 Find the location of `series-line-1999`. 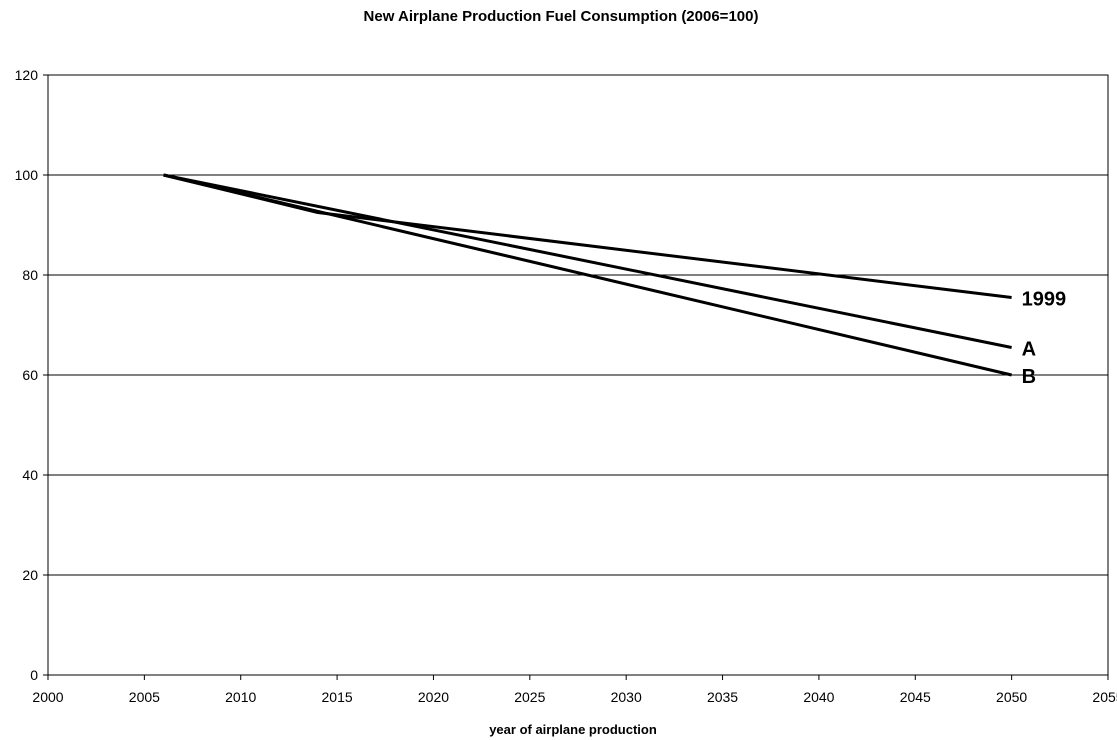

series-line-1999 is located at coordinates (587, 236).